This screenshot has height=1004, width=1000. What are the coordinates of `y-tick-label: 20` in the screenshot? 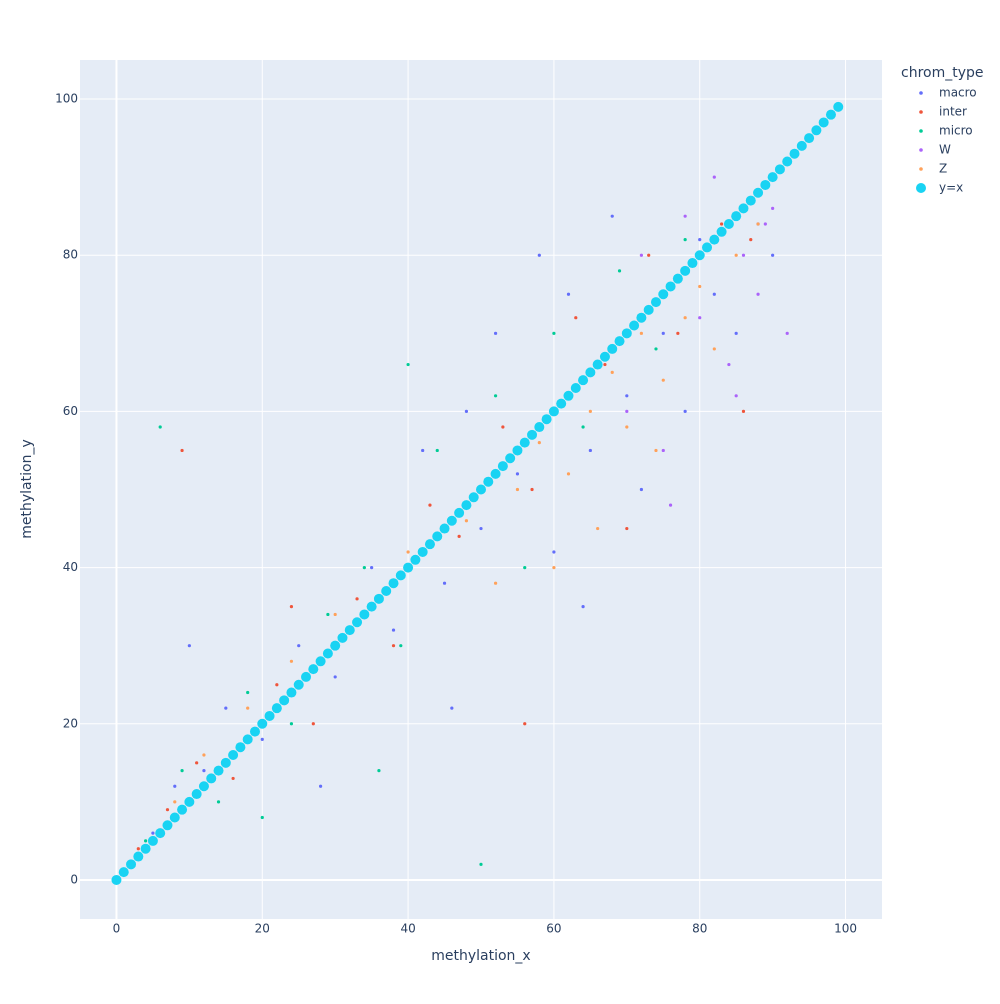 It's located at (70, 723).